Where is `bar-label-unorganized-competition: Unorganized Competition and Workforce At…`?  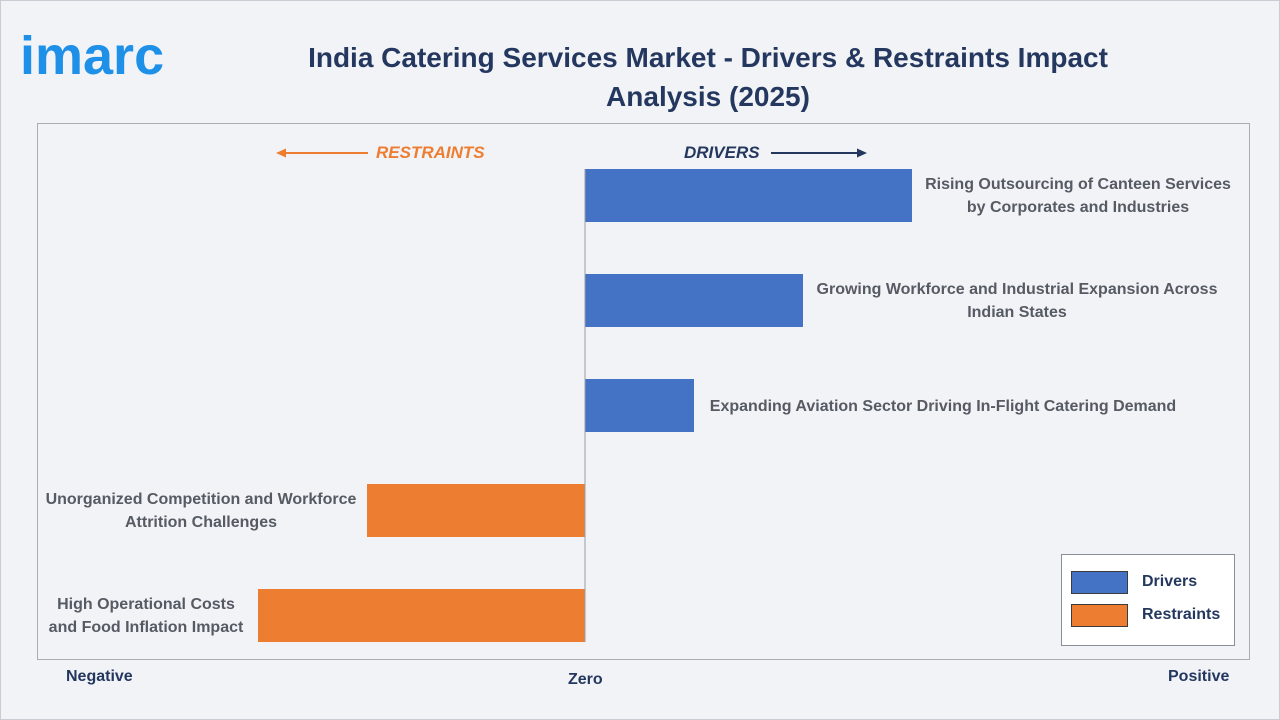 bar-label-unorganized-competition: Unorganized Competition and Workforce At… is located at coordinates (201, 511).